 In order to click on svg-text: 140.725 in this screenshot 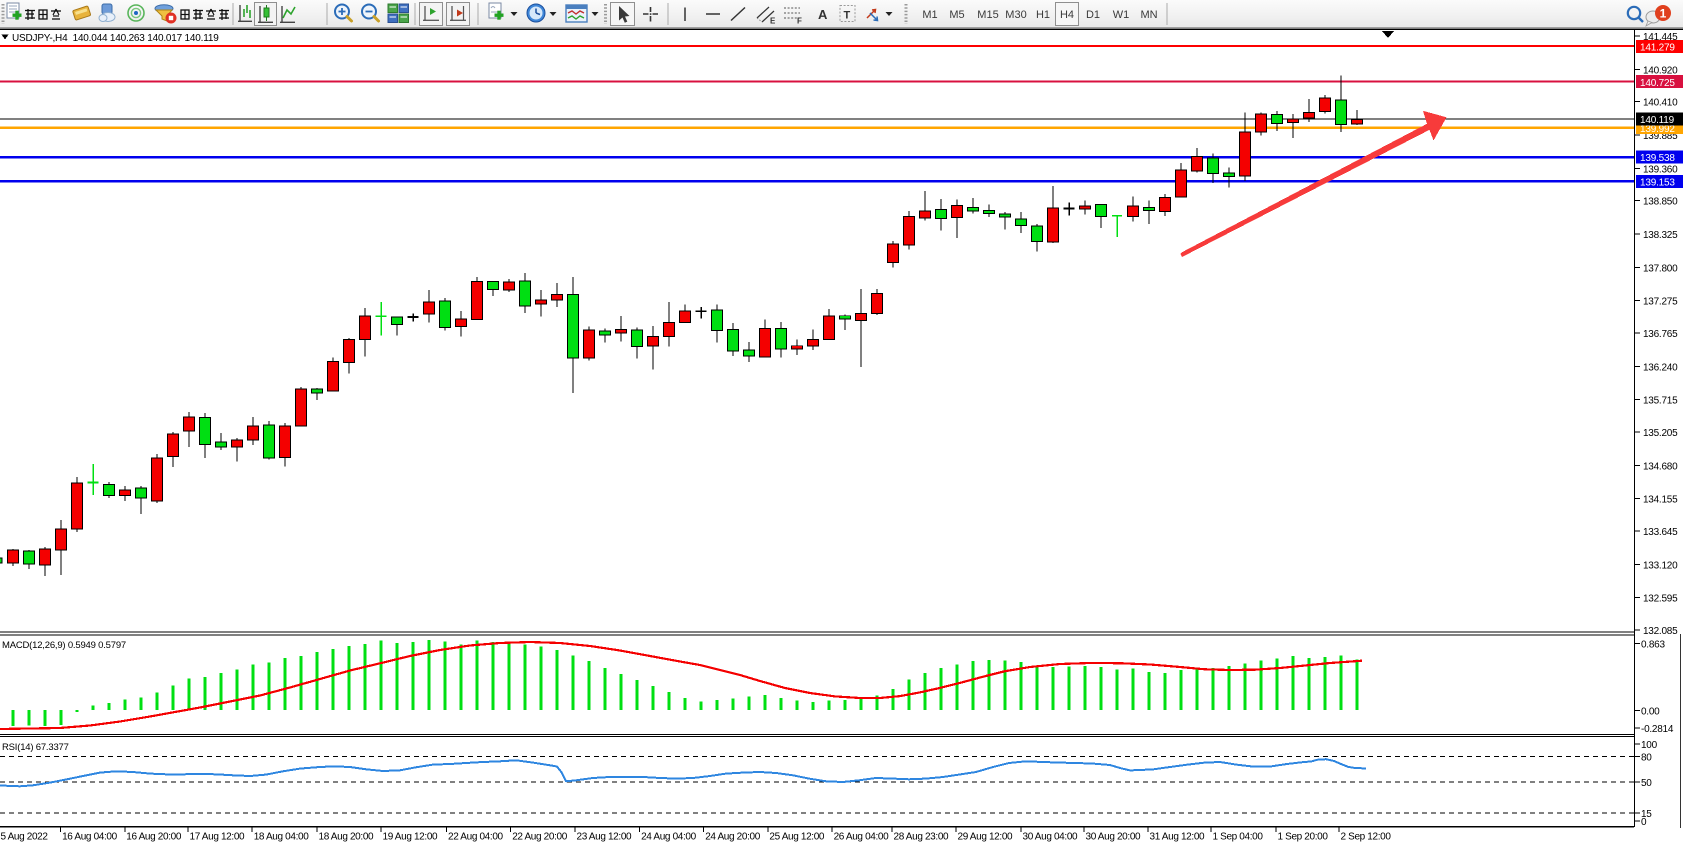, I will do `click(1657, 83)`.